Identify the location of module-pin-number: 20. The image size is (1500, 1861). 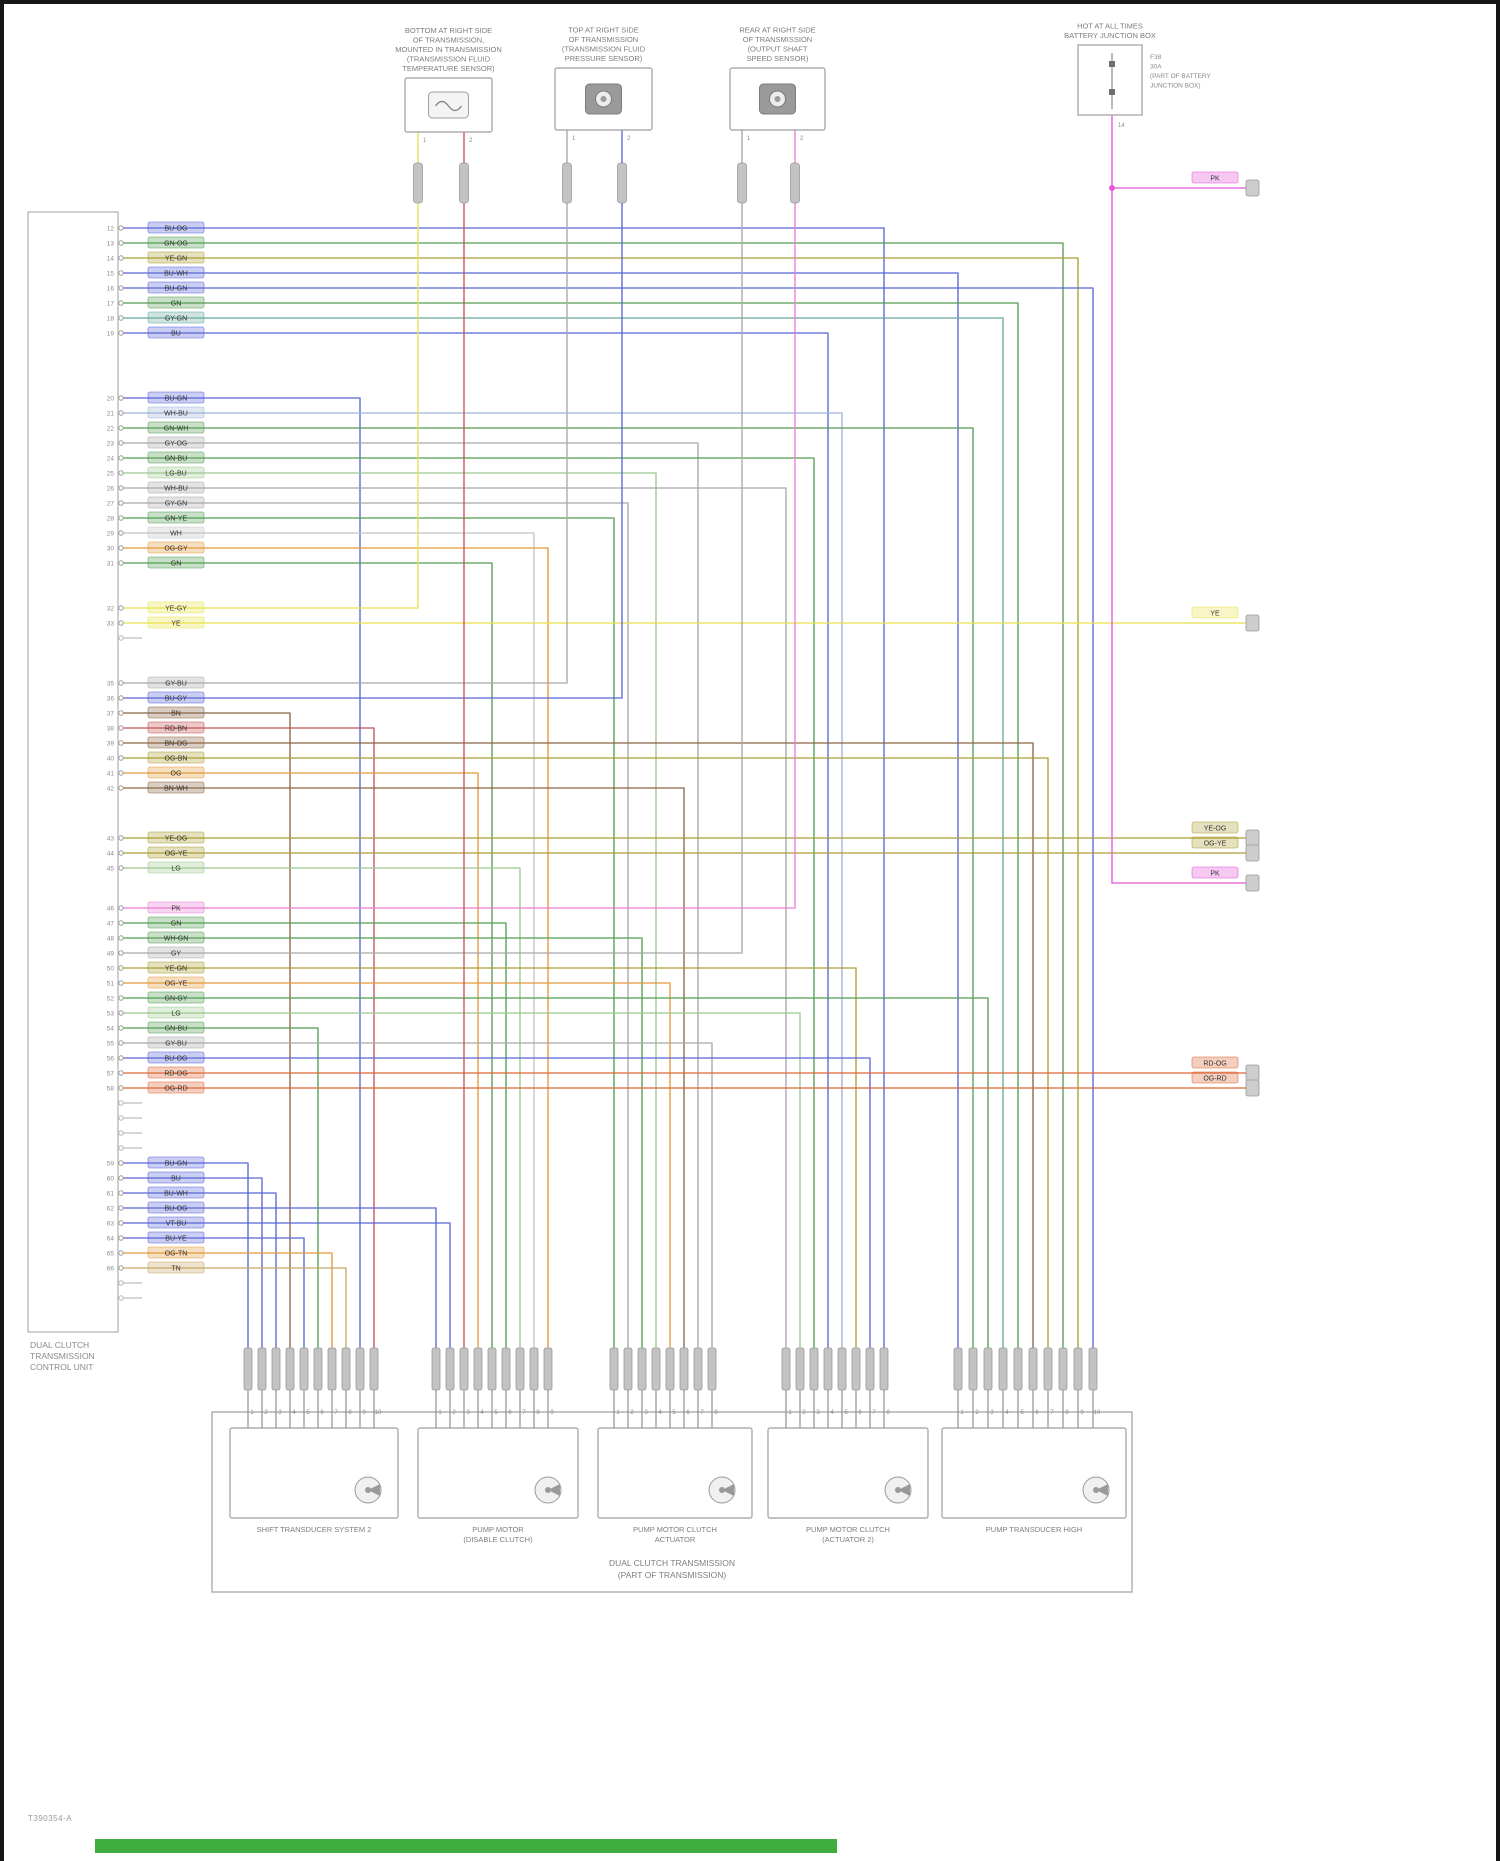
(111, 399).